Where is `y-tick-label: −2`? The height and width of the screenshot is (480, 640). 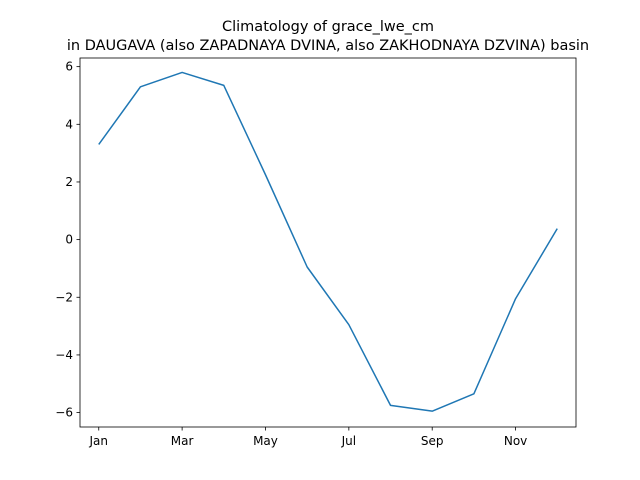
y-tick-label: −2 is located at coordinates (64, 297).